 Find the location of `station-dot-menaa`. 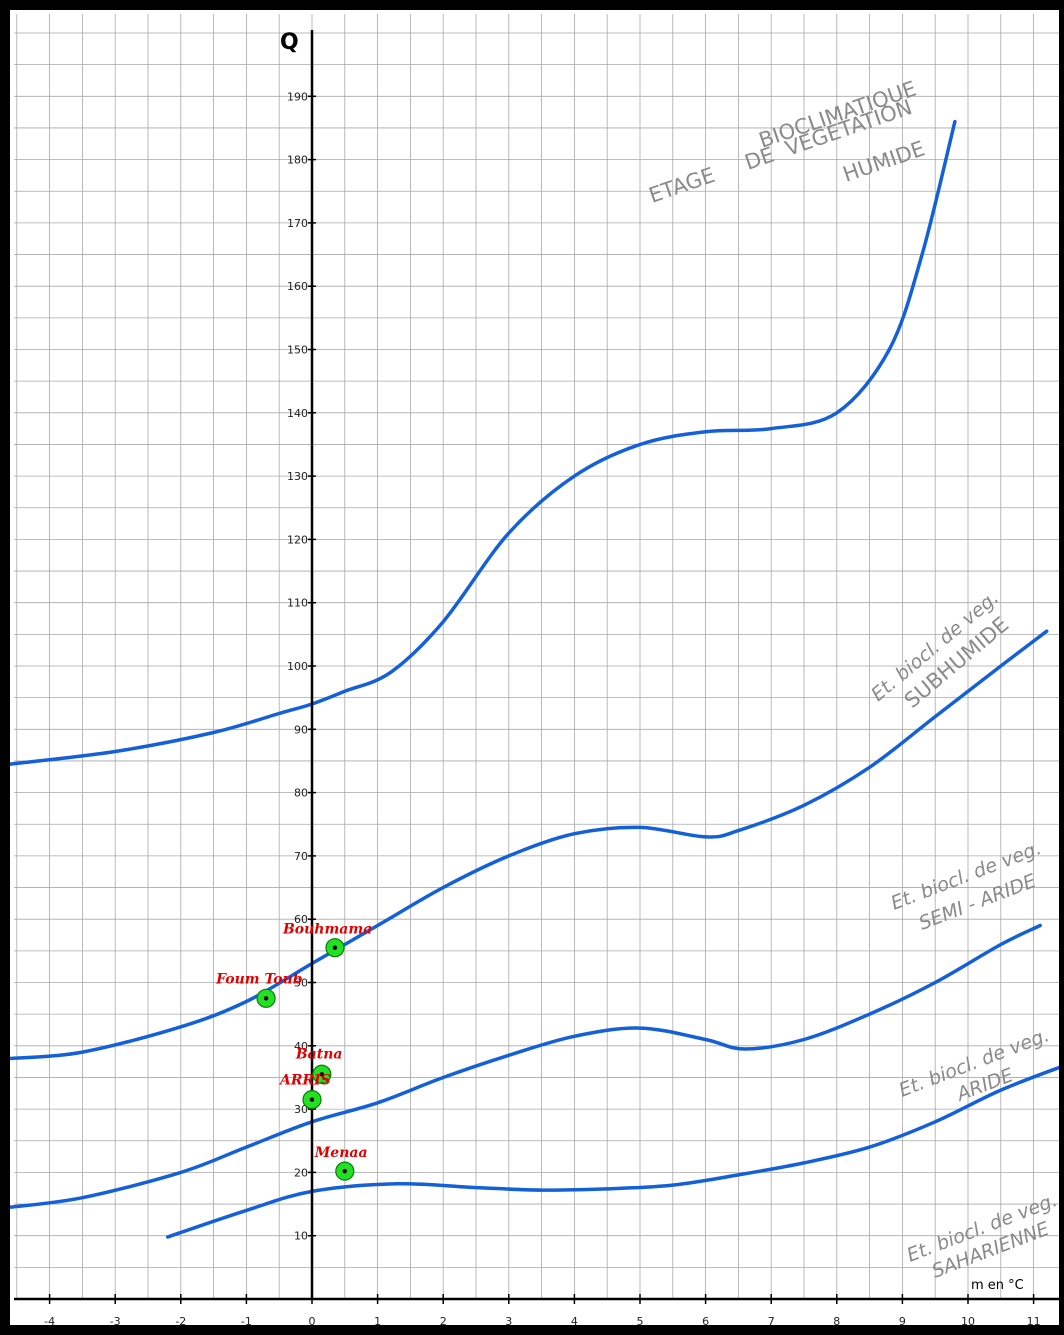

station-dot-menaa is located at coordinates (344, 1171).